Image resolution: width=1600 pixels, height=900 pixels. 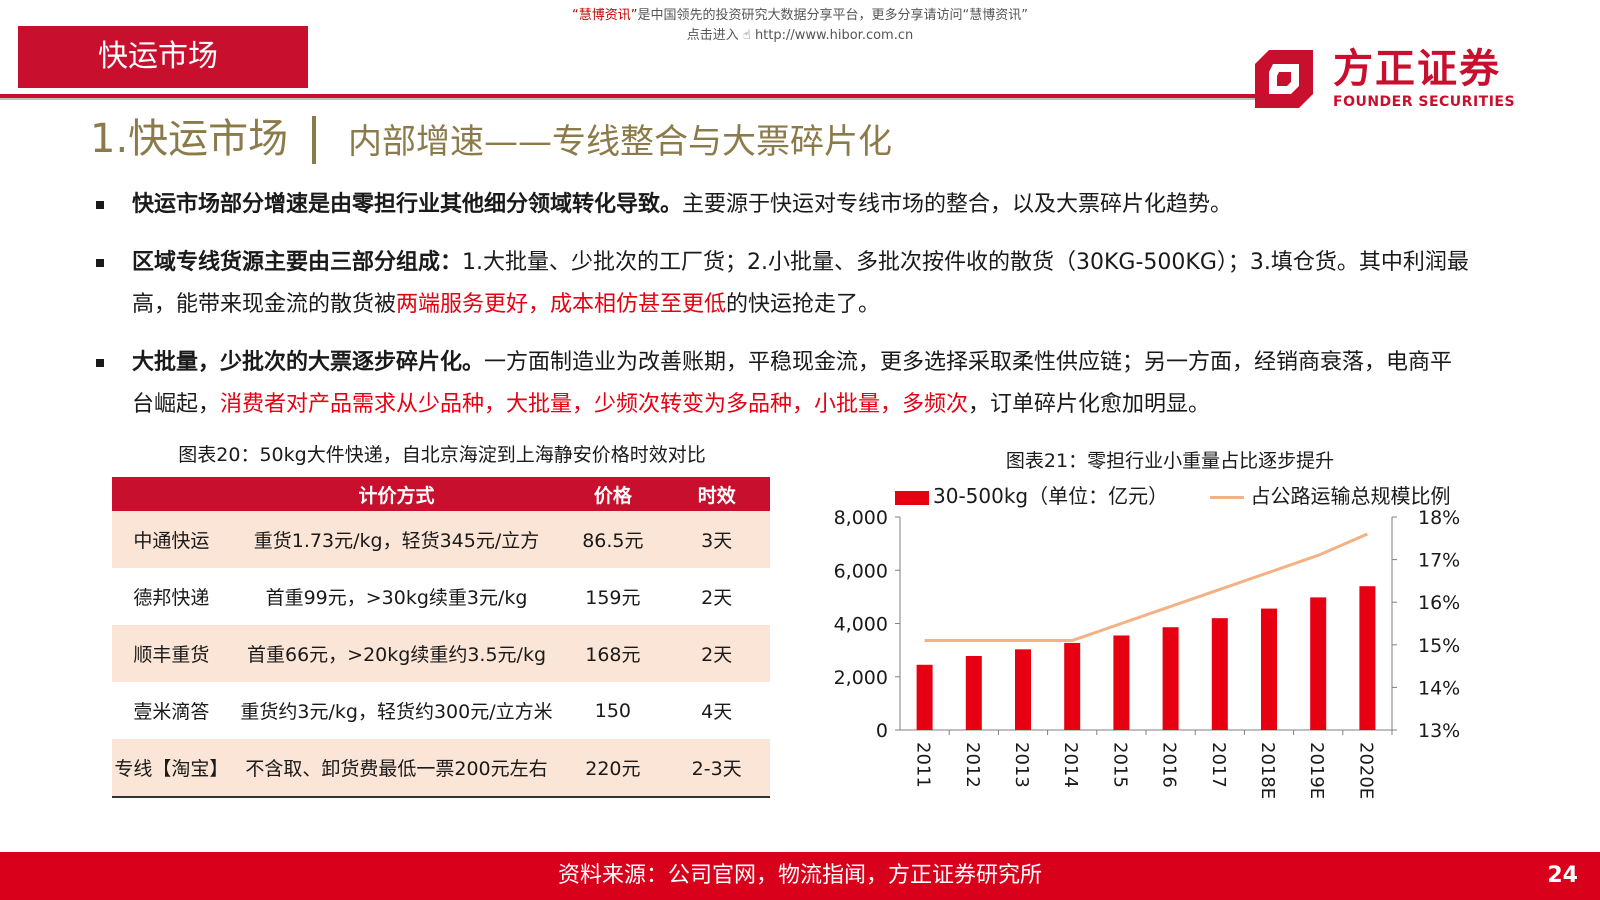 What do you see at coordinates (396, 494) in the screenshot?
I see `table-header-cell: 计价方式` at bounding box center [396, 494].